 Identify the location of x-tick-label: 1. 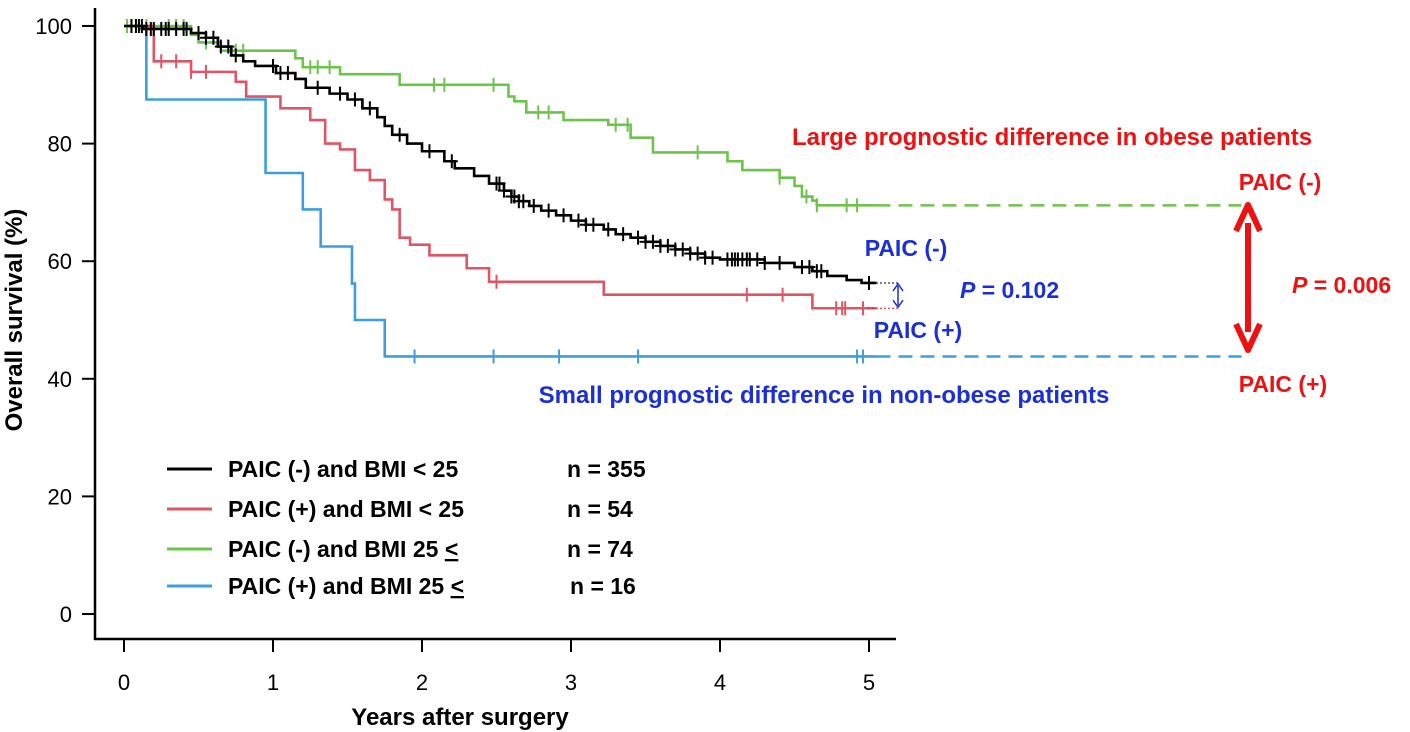
(273, 682).